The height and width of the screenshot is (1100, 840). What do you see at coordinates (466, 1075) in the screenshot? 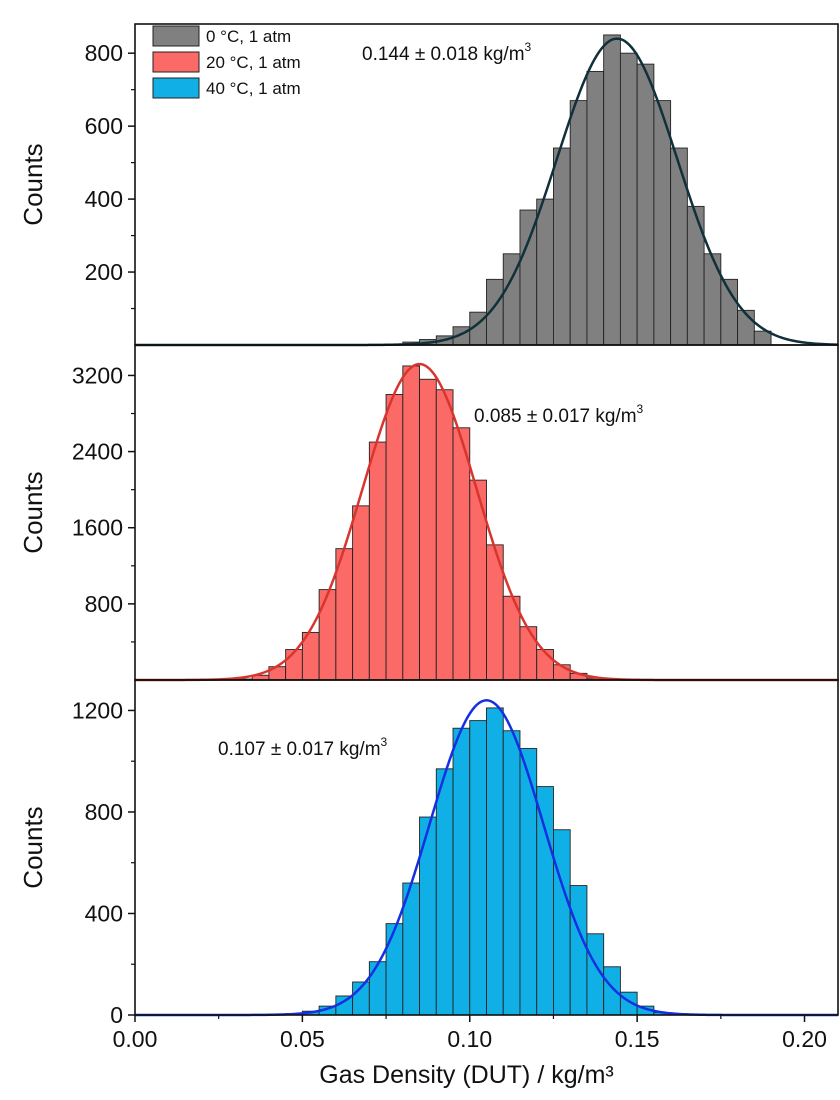
I see `x-axis-label: Gas Density (DUT) / kg/m³` at bounding box center [466, 1075].